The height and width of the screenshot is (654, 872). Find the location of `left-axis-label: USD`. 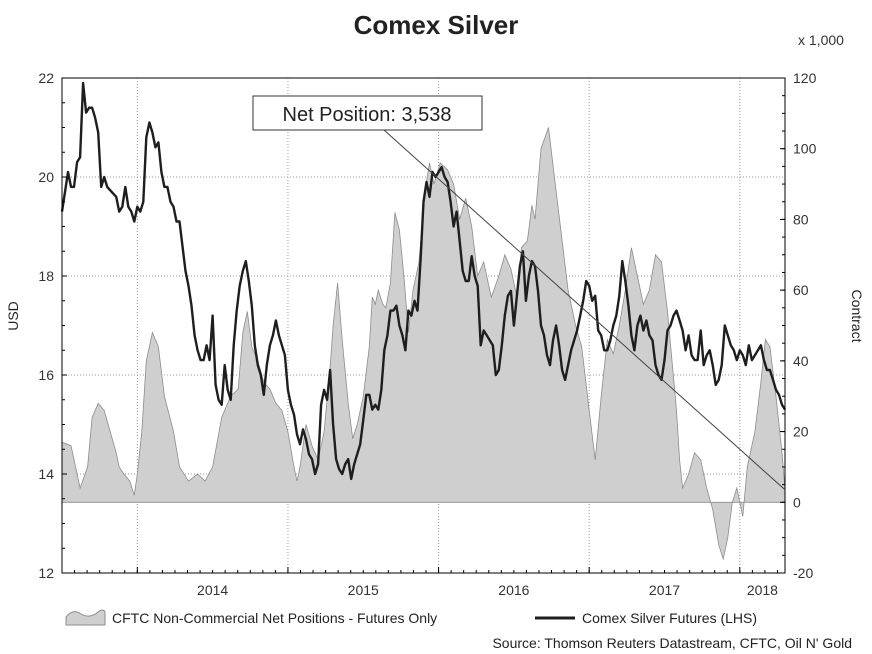

left-axis-label: USD is located at coordinates (13, 316).